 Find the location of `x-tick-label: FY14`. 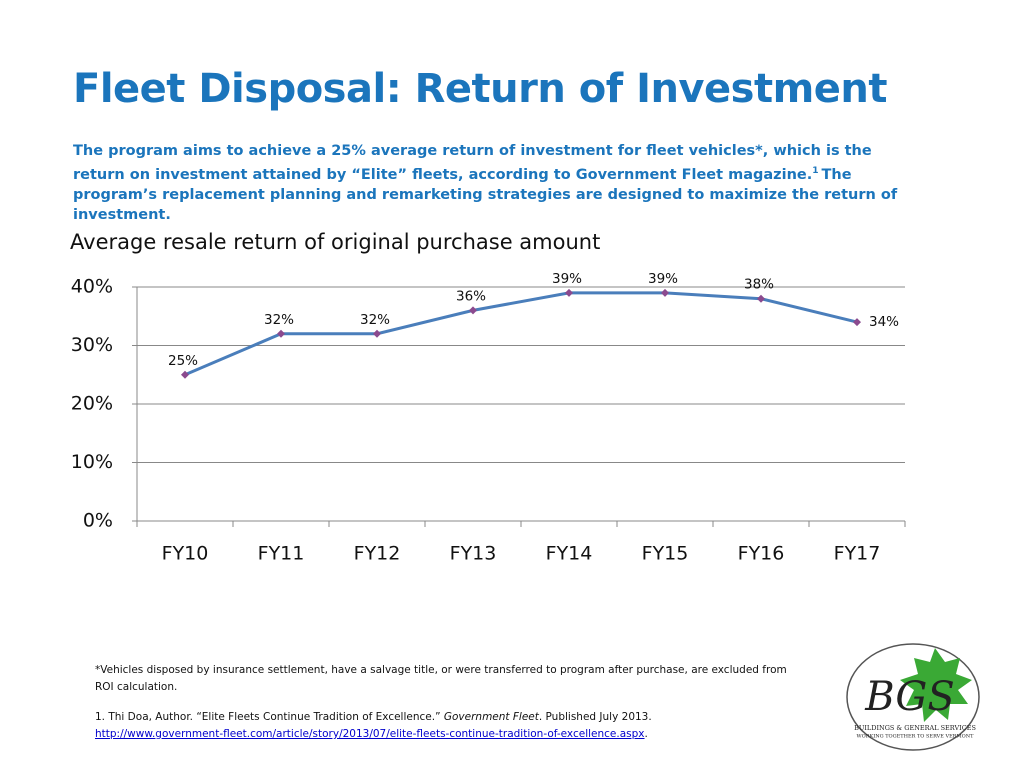

x-tick-label: FY14 is located at coordinates (569, 554).